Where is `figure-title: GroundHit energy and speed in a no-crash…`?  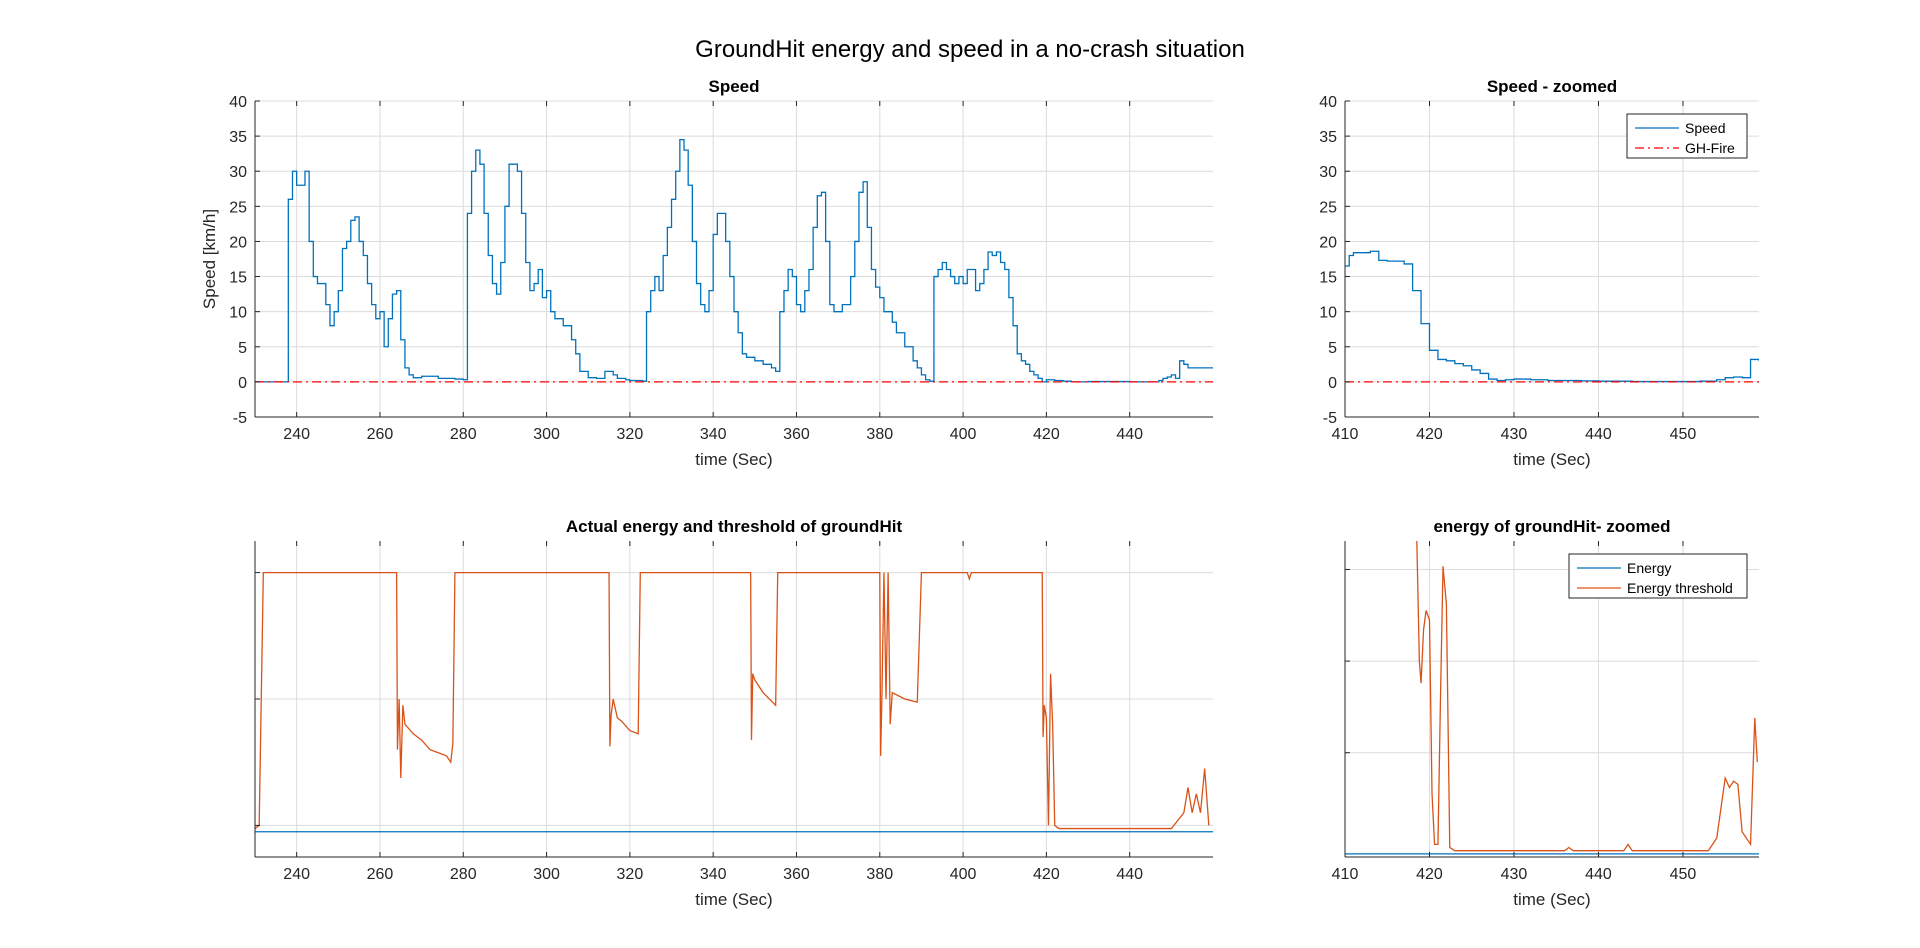 figure-title: GroundHit energy and speed in a no-crash… is located at coordinates (970, 49).